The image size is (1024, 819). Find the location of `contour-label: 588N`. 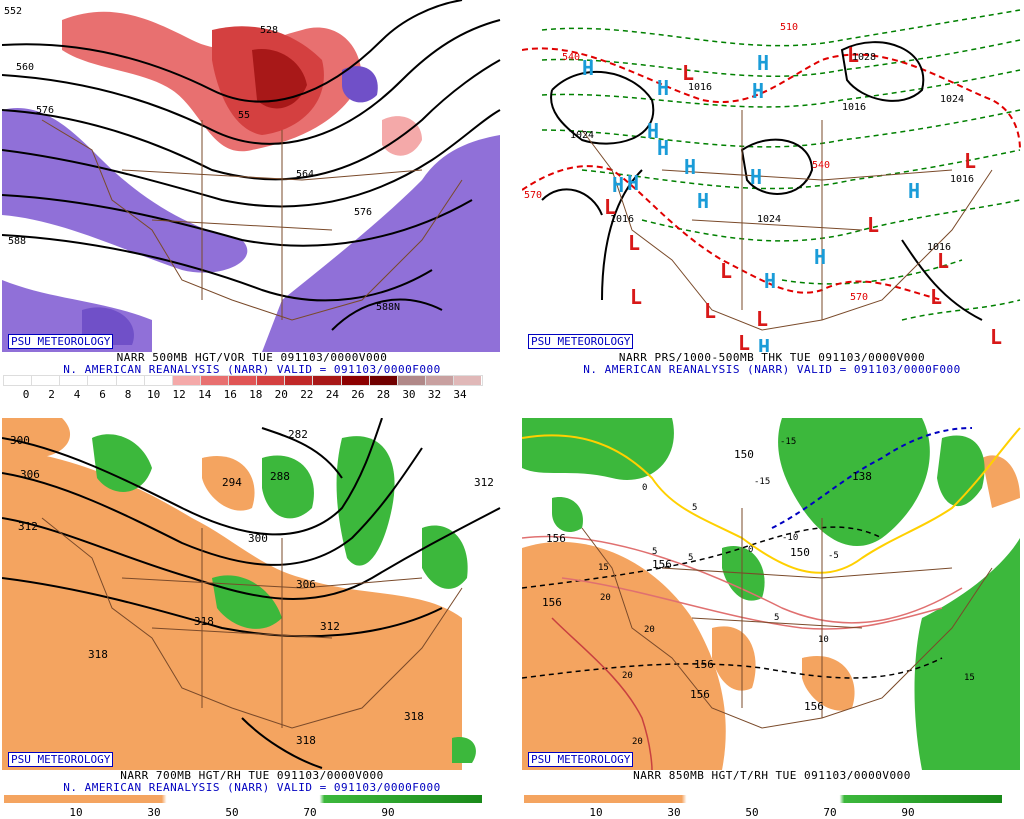

contour-label: 588N is located at coordinates (388, 307).